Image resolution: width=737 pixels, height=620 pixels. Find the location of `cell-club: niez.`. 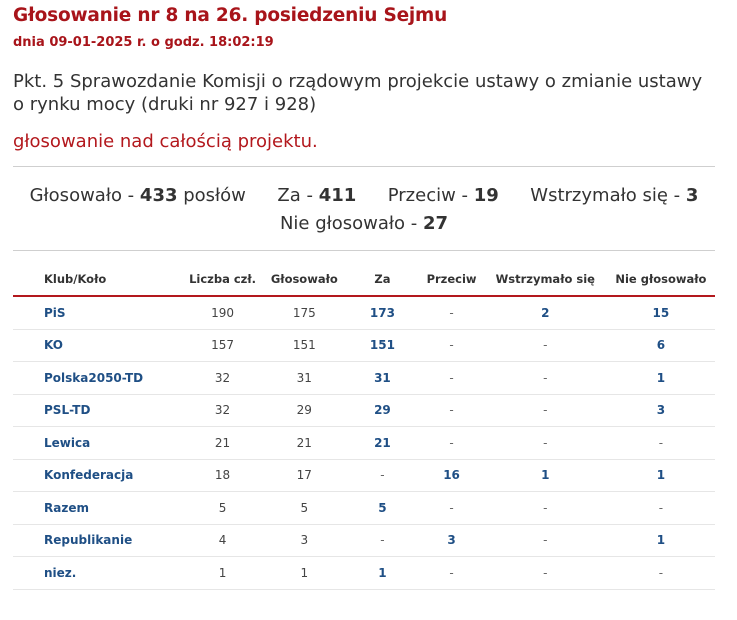

cell-club: niez. is located at coordinates (97, 573).